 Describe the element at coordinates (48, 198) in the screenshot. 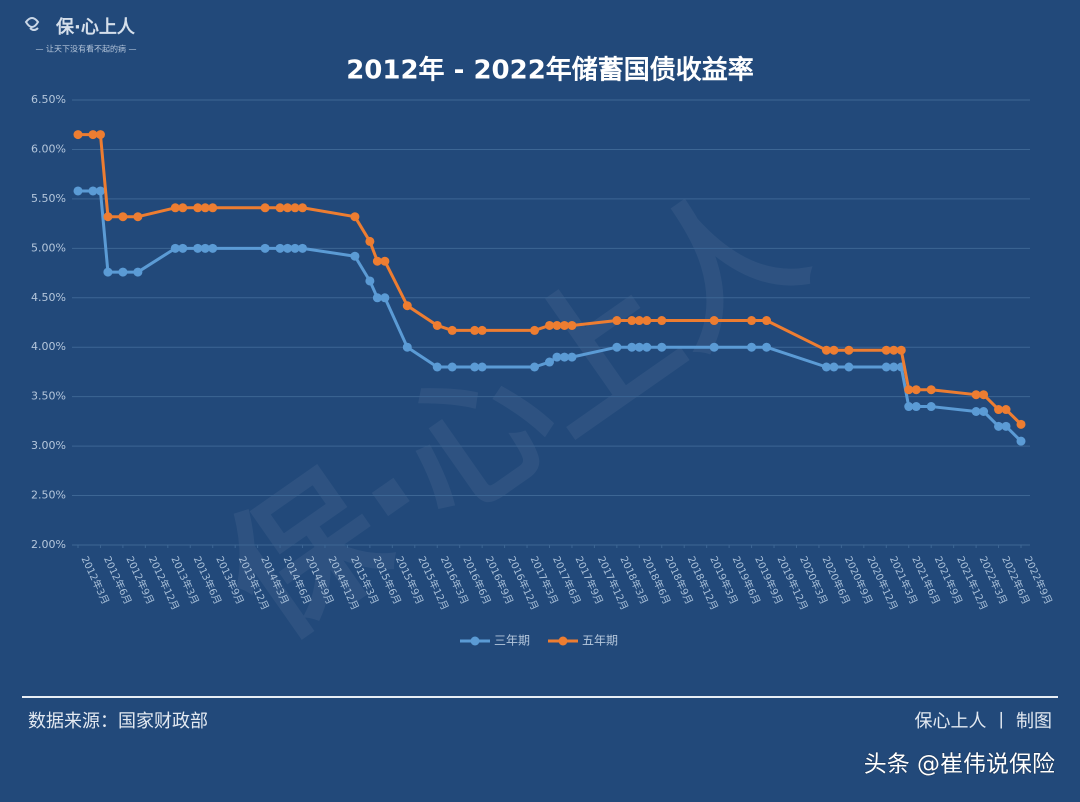

I see `y-tick-label: 5.50%` at that location.